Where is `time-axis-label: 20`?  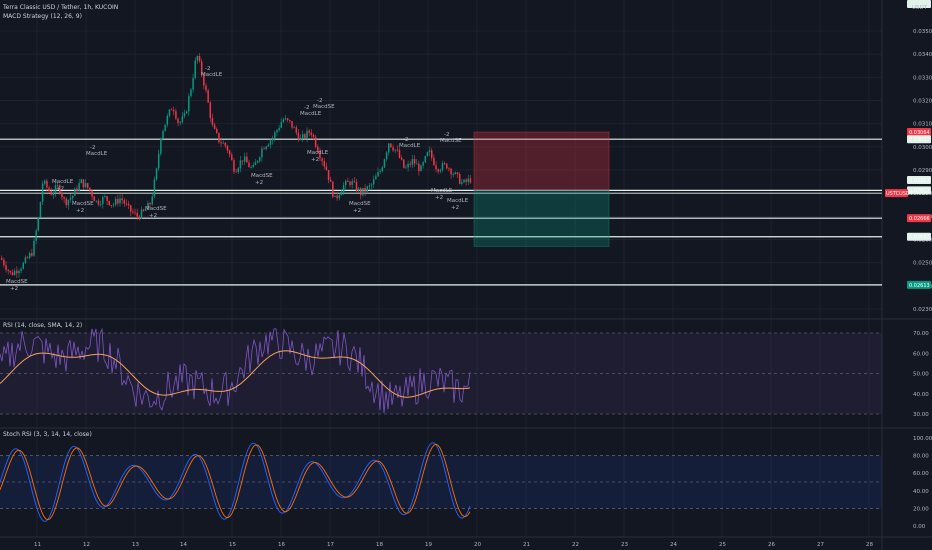 time-axis-label: 20 is located at coordinates (477, 545).